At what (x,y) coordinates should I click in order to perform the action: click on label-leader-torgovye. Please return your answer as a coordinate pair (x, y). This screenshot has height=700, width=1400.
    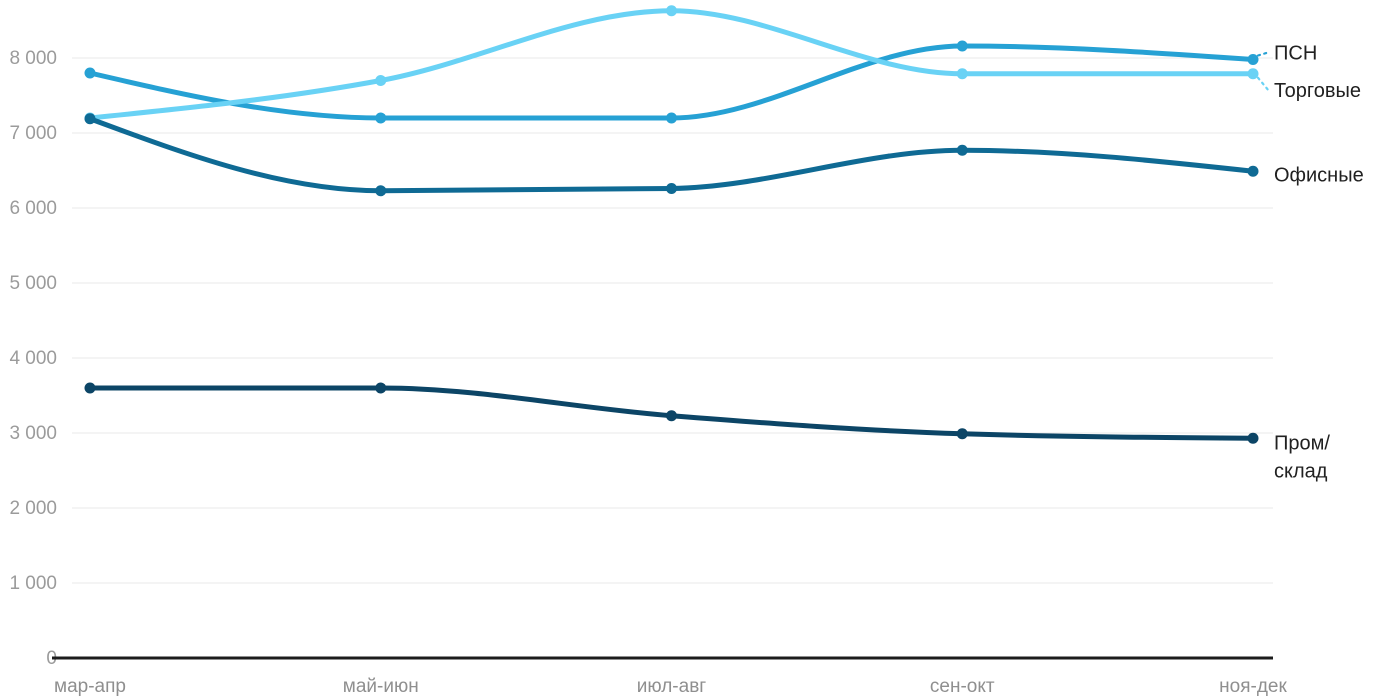
    Looking at the image, I should click on (1263, 83).